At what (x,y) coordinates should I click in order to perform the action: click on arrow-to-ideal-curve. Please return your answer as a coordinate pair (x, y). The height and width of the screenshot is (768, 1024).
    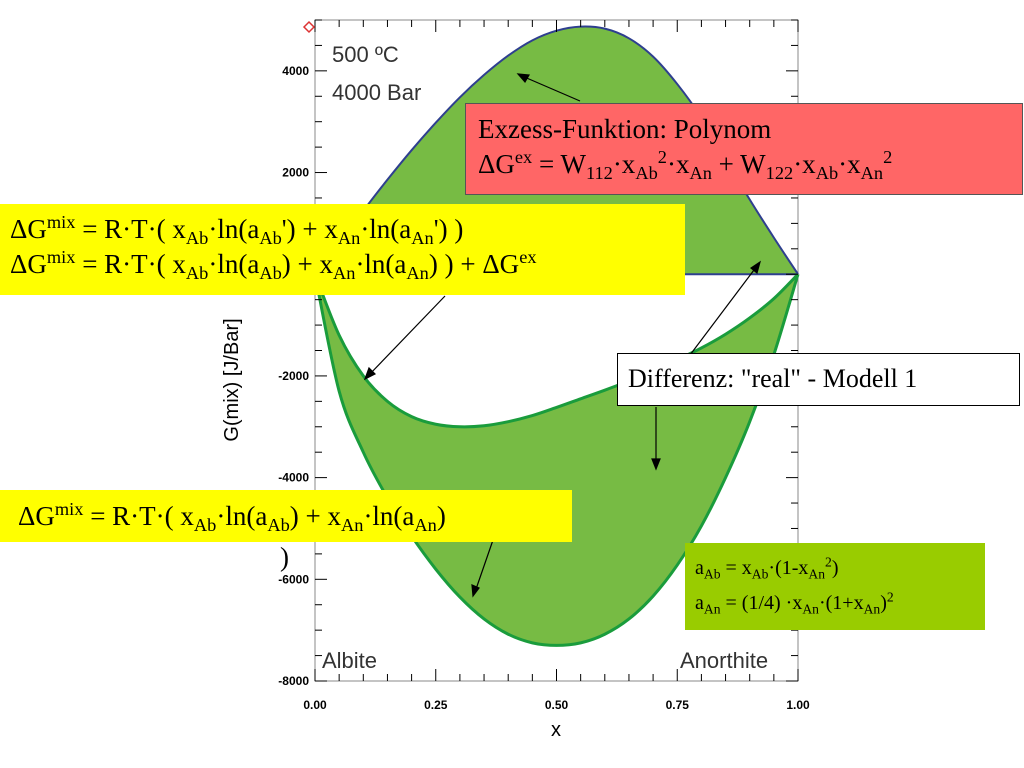
    Looking at the image, I should click on (484, 566).